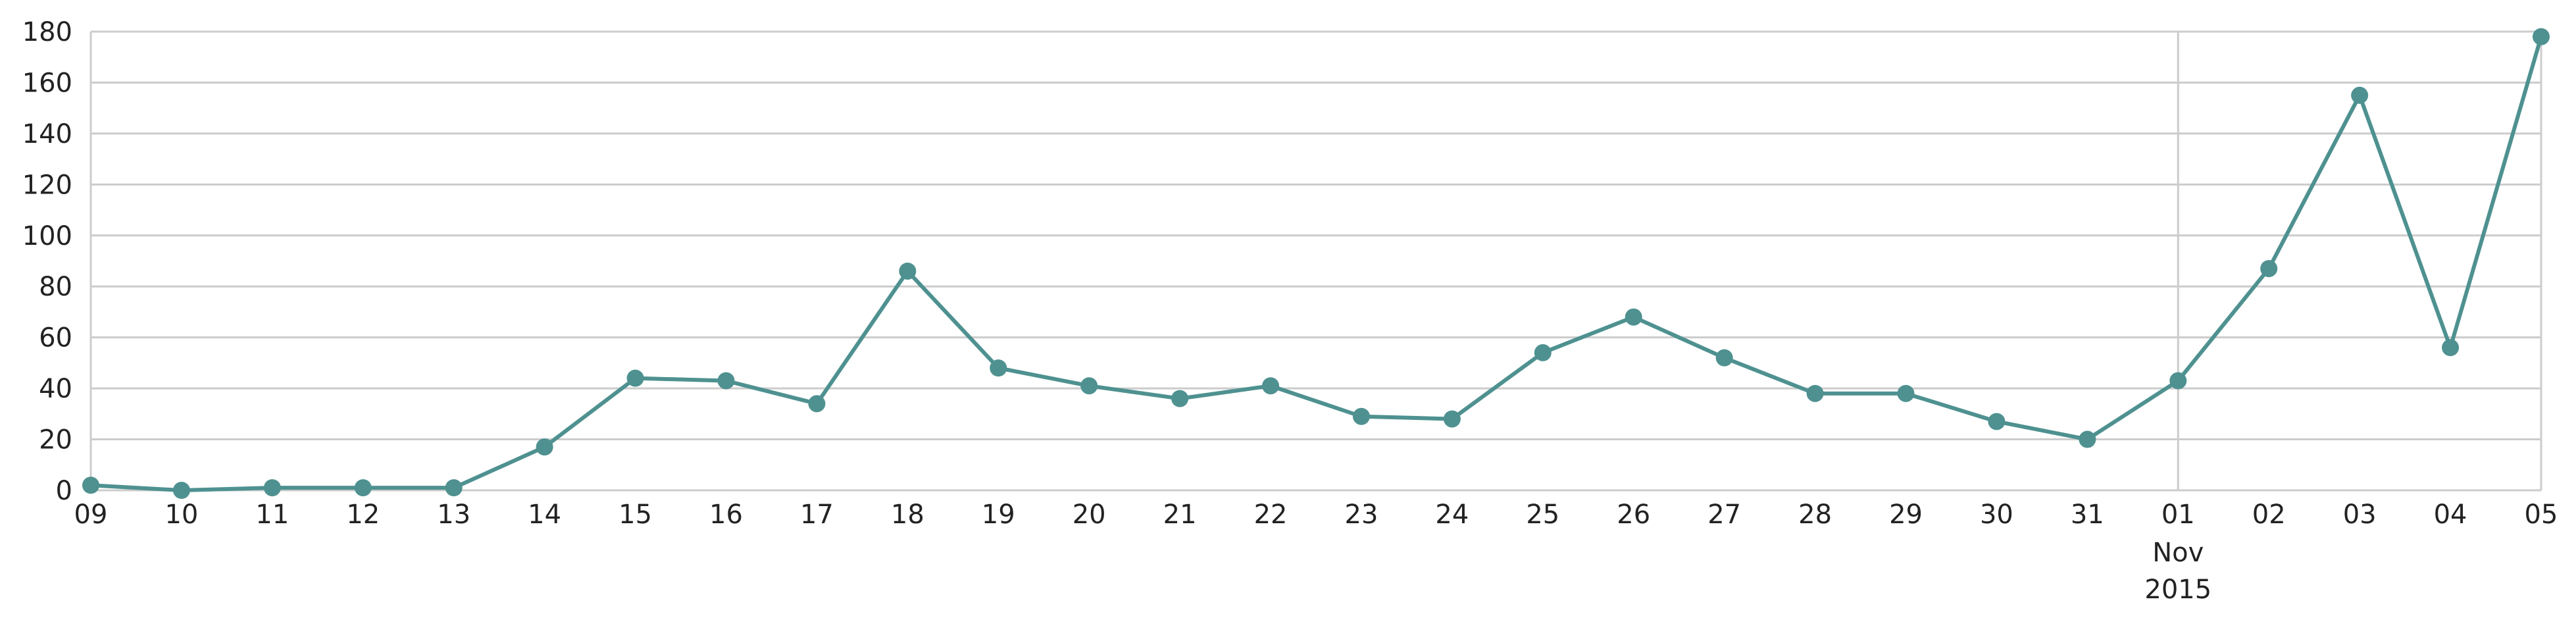  Describe the element at coordinates (1815, 515) in the screenshot. I see `x-tick-label: 28` at that location.